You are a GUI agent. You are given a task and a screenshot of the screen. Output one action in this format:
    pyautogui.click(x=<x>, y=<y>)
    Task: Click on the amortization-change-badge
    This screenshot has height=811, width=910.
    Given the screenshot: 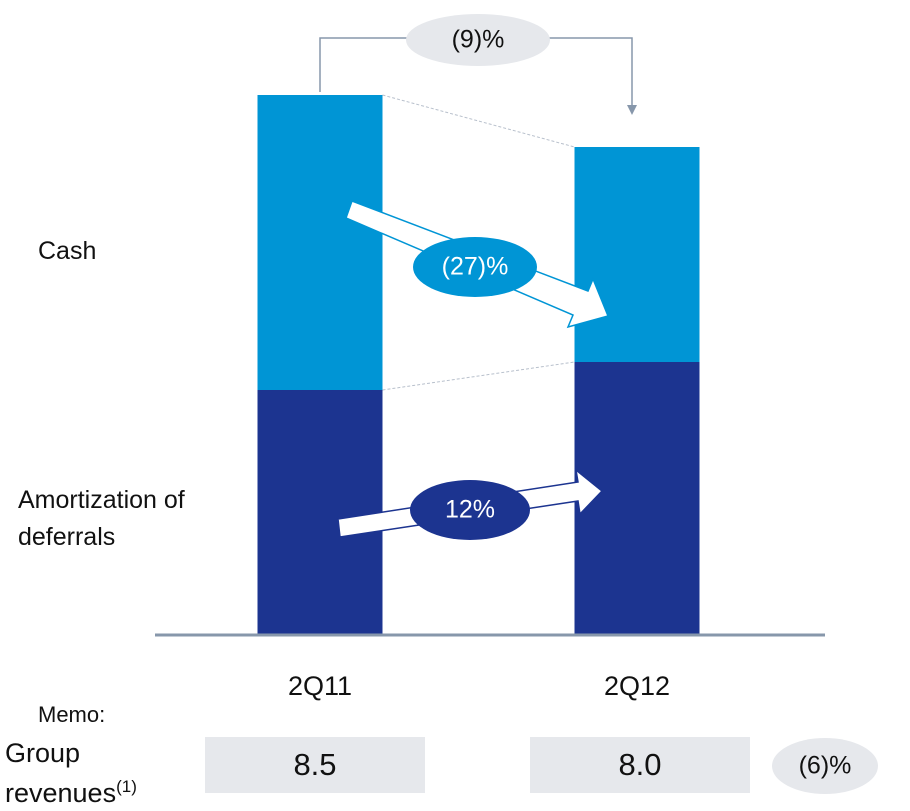 What is the action you would take?
    pyautogui.click(x=470, y=510)
    